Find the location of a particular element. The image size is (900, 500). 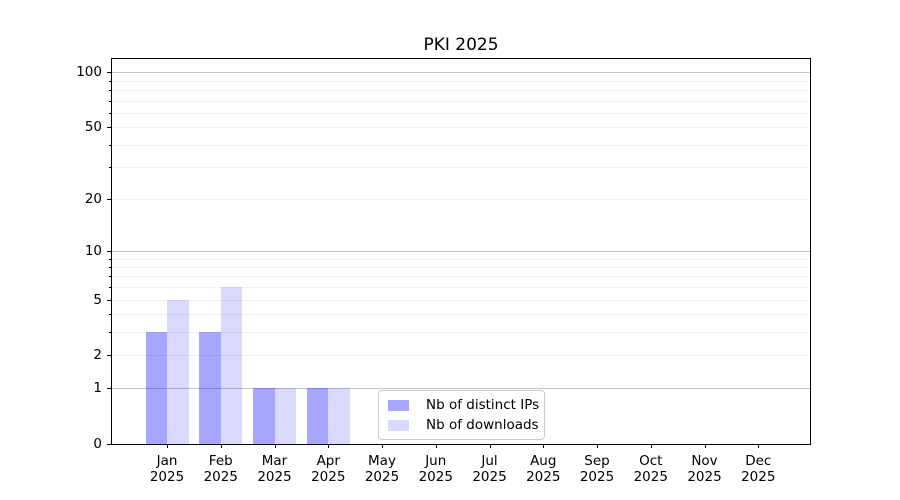

x-tick-label: Nov 2025 is located at coordinates (705, 469).